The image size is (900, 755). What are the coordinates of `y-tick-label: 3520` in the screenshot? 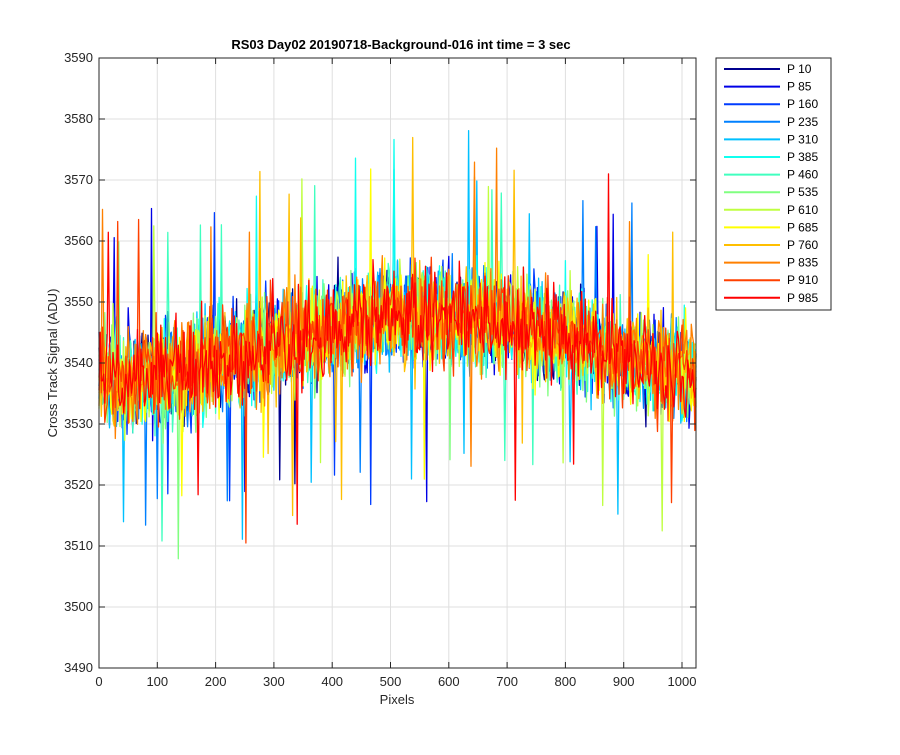 It's located at (78, 484).